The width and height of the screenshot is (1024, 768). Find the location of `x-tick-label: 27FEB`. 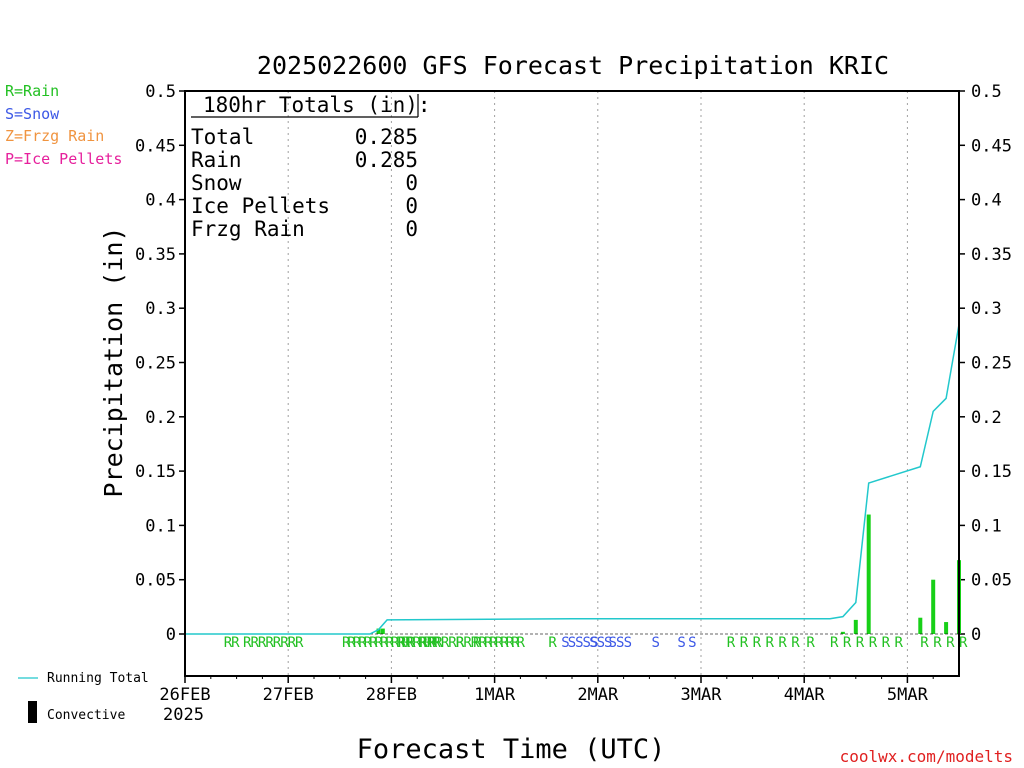

x-tick-label: 27FEB is located at coordinates (288, 695).